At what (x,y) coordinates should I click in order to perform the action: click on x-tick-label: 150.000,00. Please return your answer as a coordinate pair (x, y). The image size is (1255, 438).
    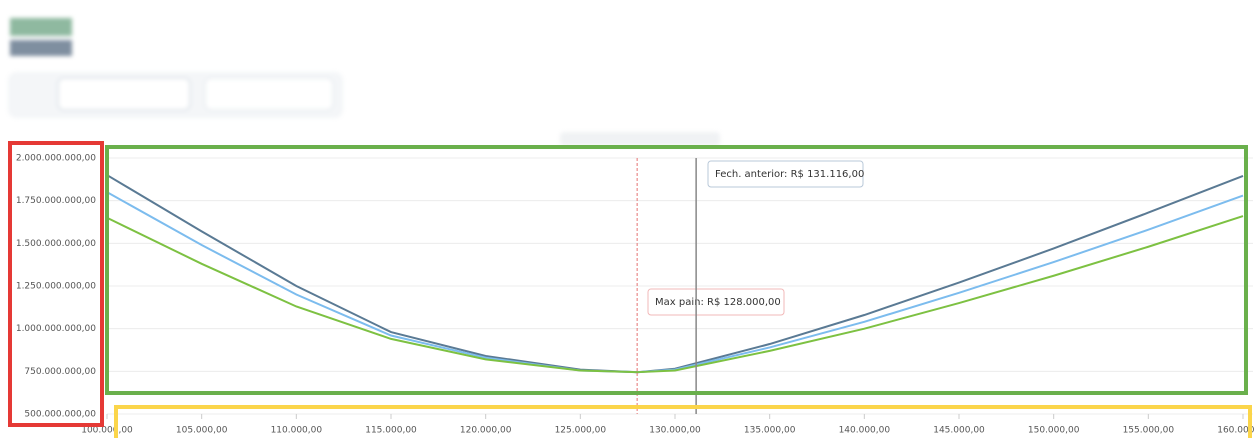
    Looking at the image, I should click on (1054, 431).